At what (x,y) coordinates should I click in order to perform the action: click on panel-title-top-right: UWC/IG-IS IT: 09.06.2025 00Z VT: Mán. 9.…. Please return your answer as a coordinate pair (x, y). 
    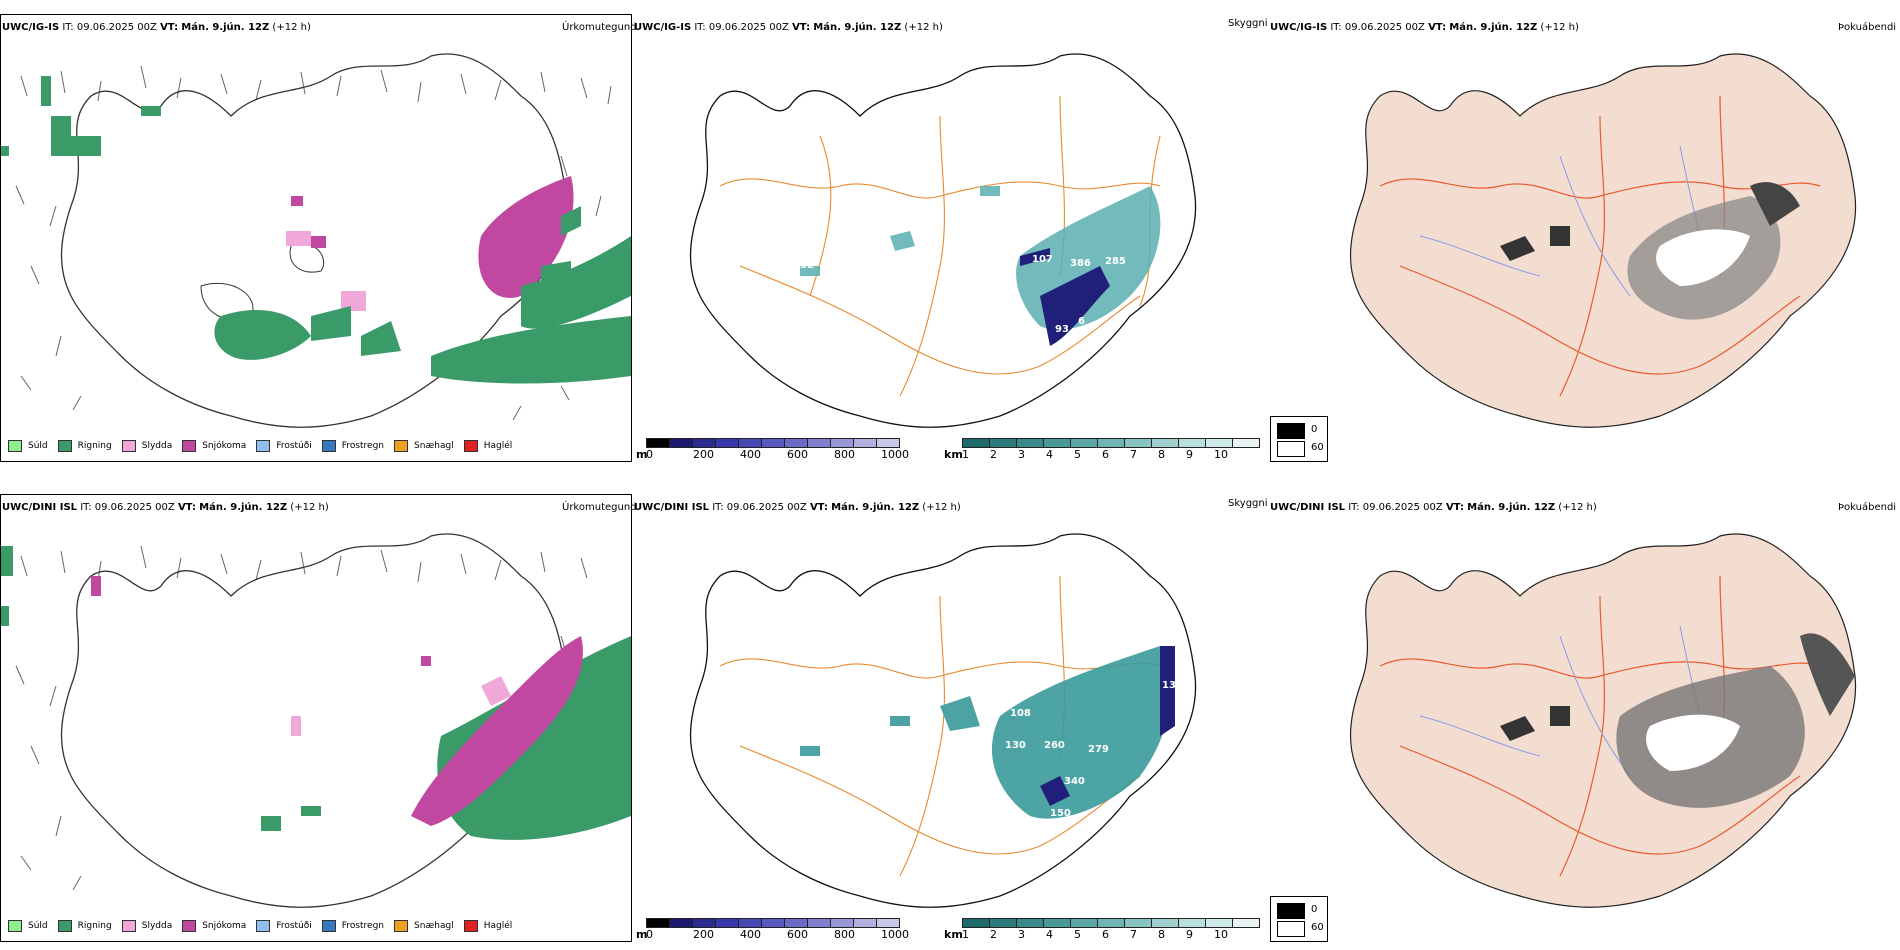
    Looking at the image, I should click on (1424, 27).